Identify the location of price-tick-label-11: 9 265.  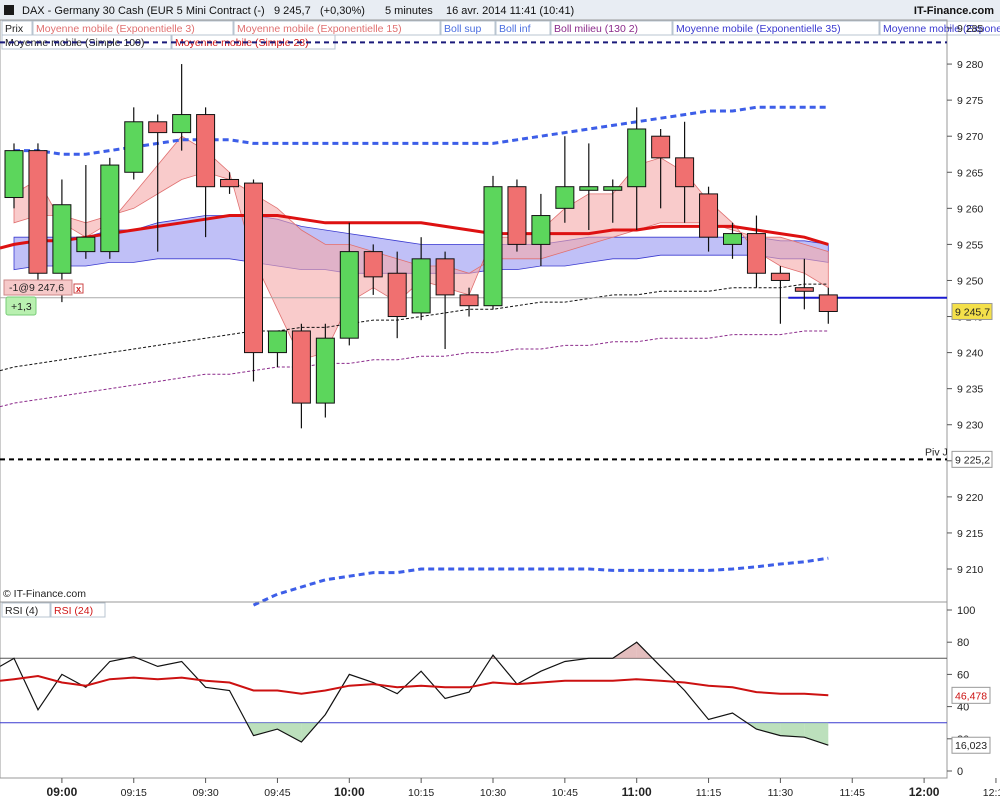
(970, 173).